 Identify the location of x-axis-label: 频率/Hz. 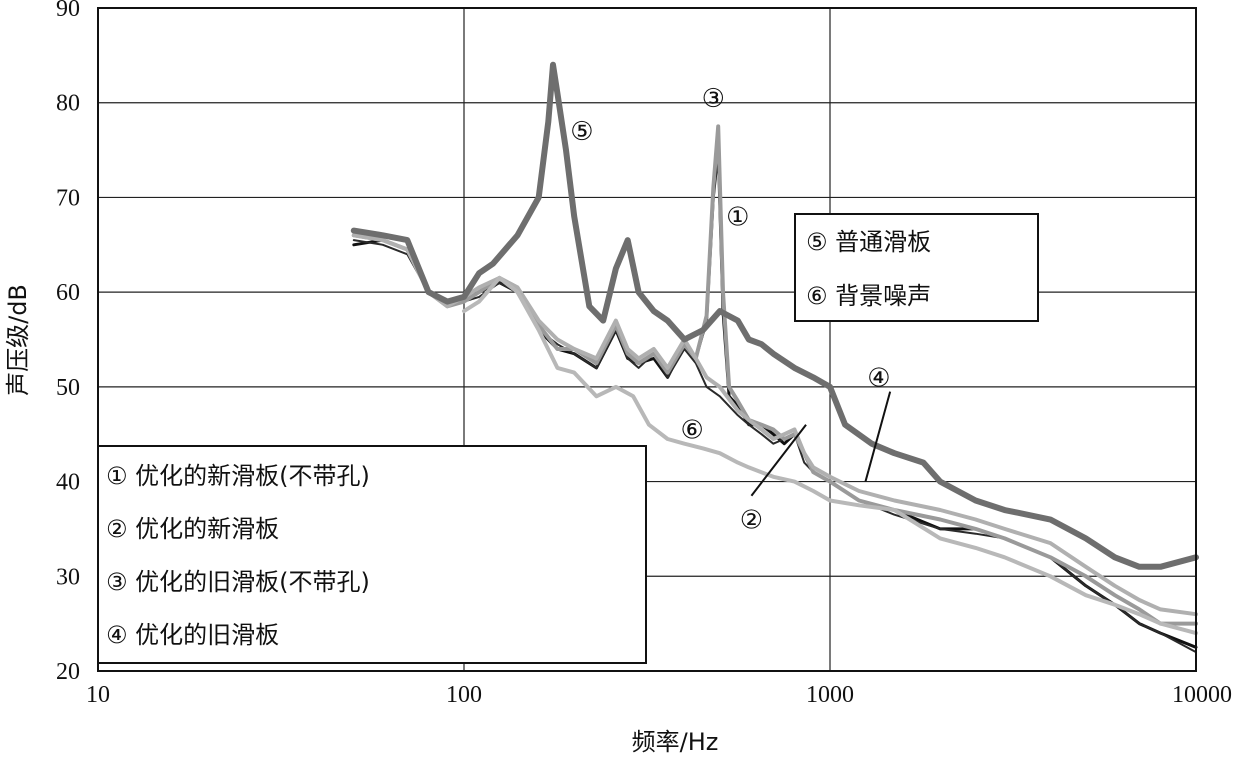
(675, 742).